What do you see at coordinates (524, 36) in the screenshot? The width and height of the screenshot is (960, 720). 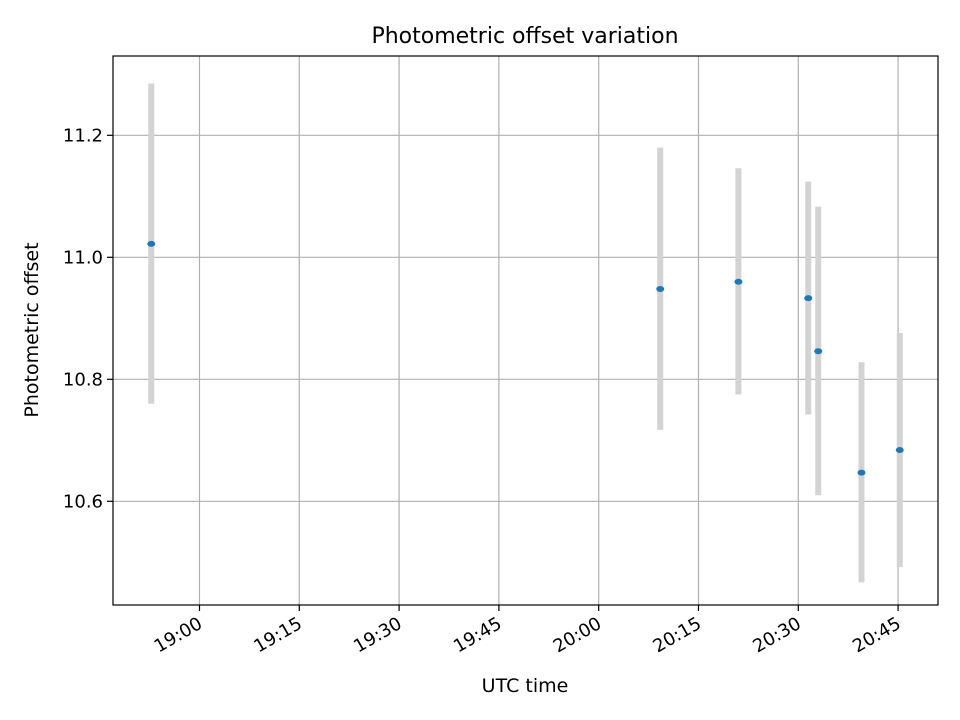 I see `chart-title: Photometric offset variation` at bounding box center [524, 36].